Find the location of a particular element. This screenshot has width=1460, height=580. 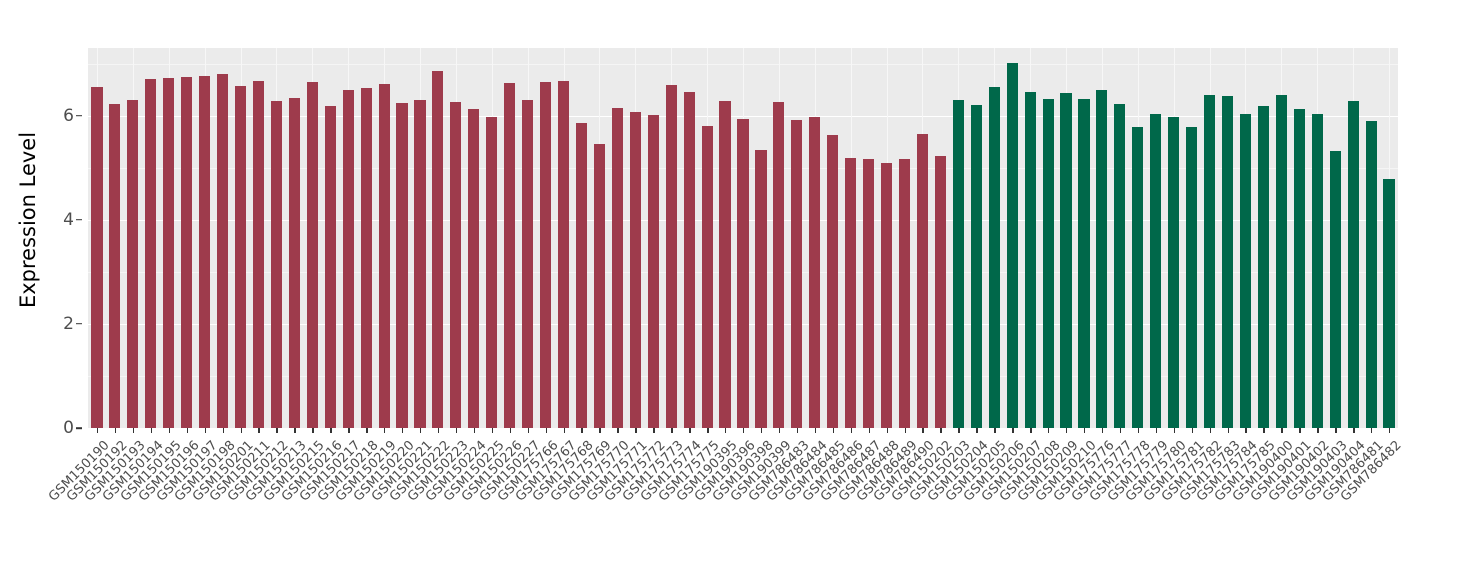

y-axis-ticks: 0 2 4 6 is located at coordinates (65, 290).